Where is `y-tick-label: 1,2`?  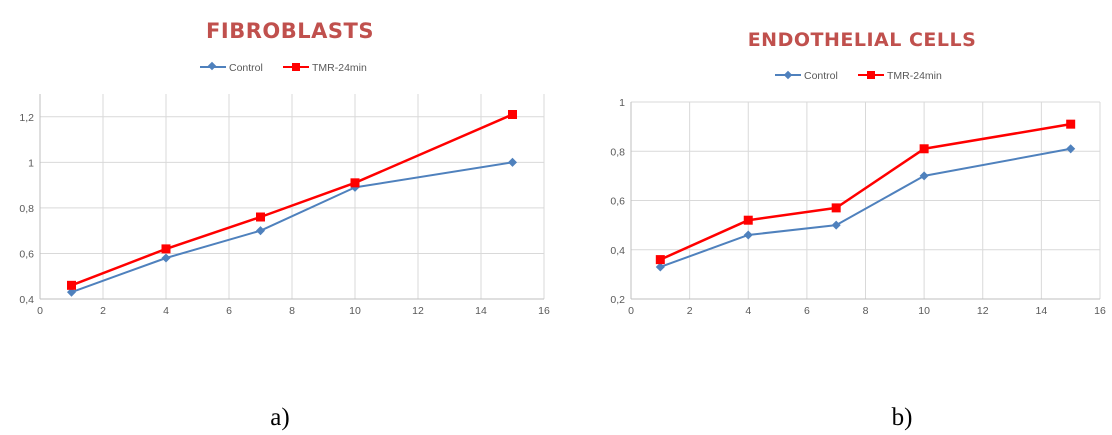
y-tick-label: 1,2 is located at coordinates (26, 118).